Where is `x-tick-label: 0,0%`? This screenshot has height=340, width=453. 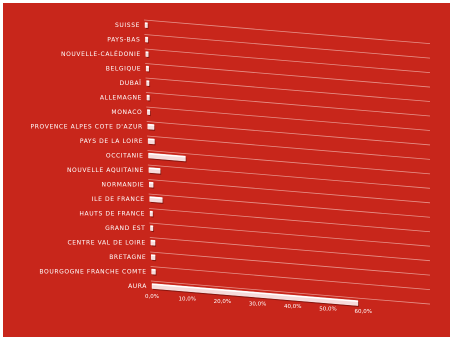
x-tick-label: 0,0% is located at coordinates (152, 297).